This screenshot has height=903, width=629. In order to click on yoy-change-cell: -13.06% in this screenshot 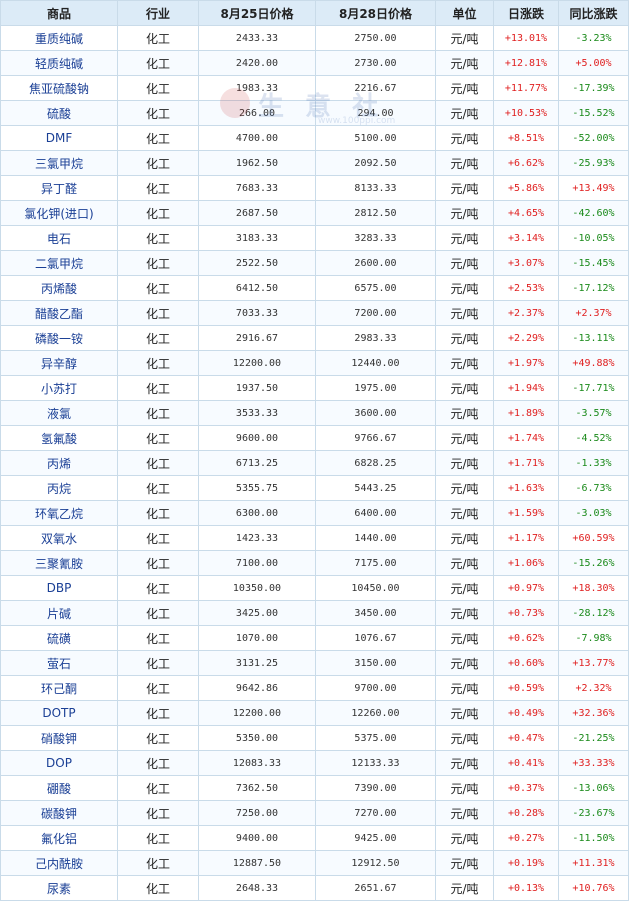, I will do `click(593, 788)`.